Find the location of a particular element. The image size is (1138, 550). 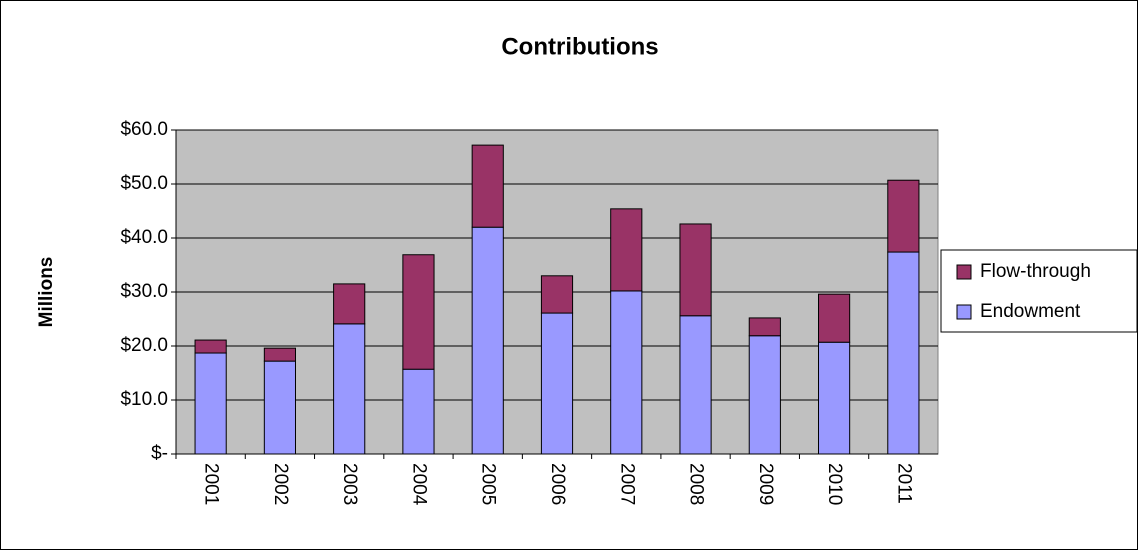

x-tick-label: 2003 is located at coordinates (349, 484).